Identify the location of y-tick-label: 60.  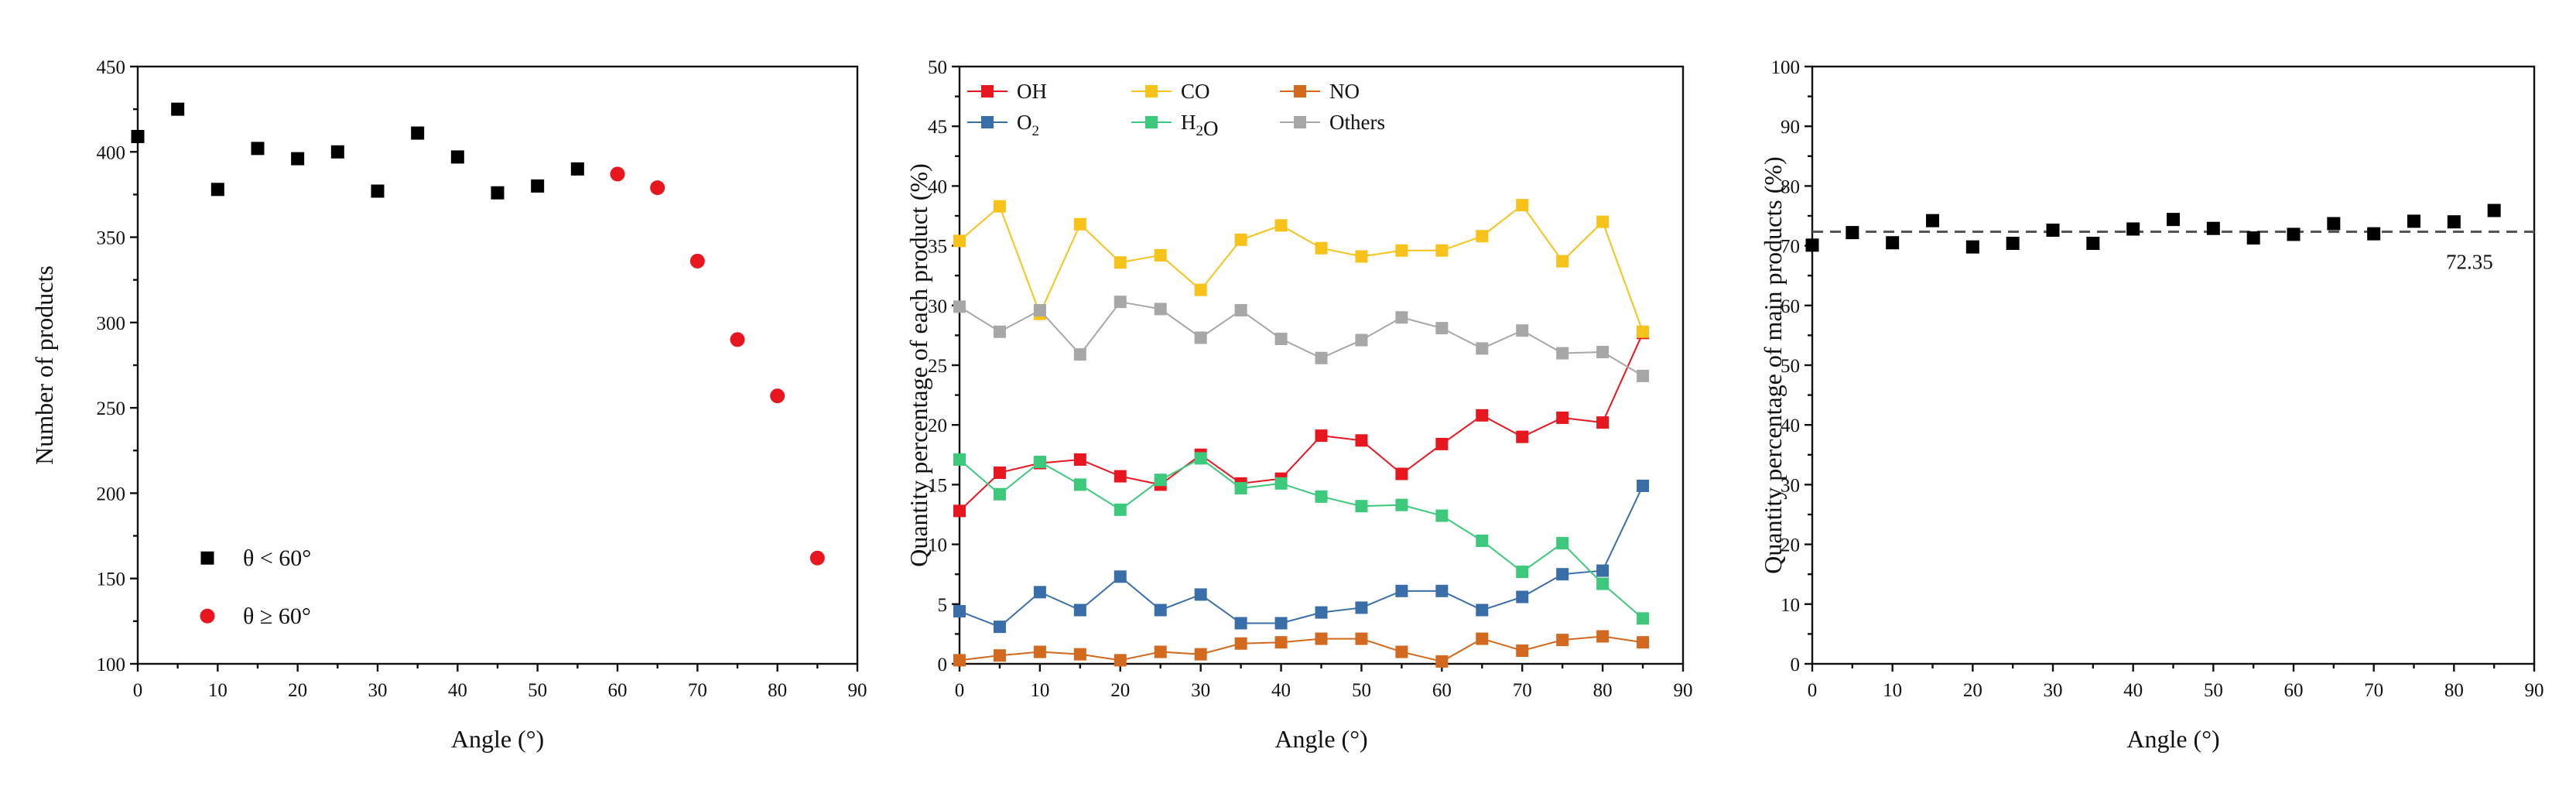
(1791, 306).